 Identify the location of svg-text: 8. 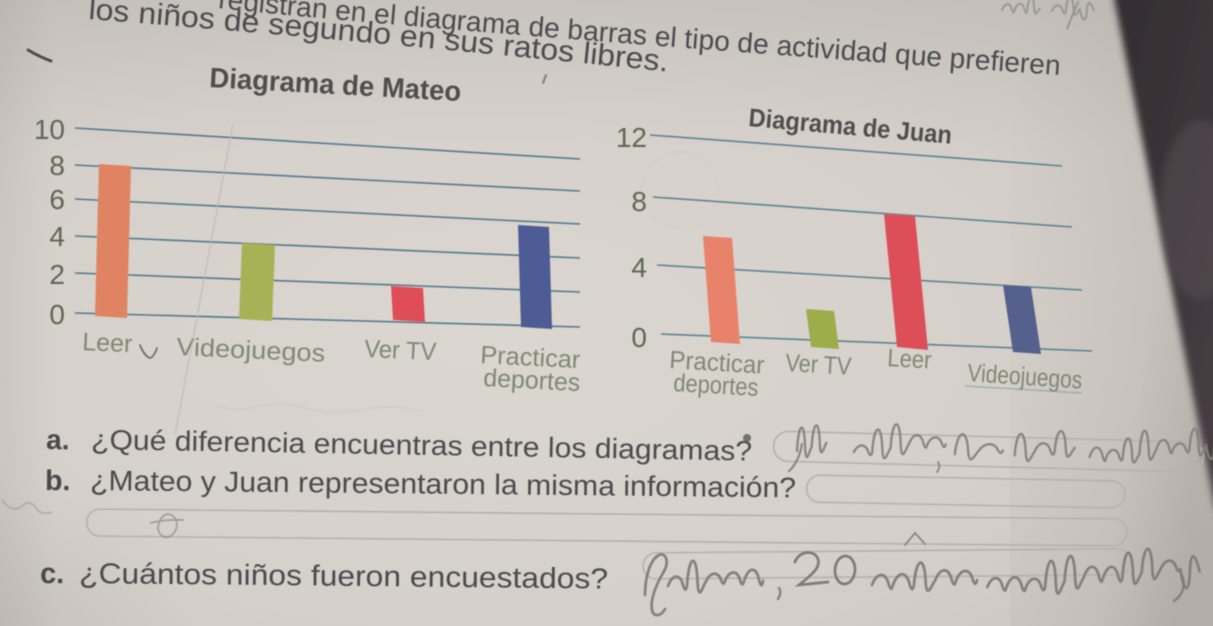
(57, 165).